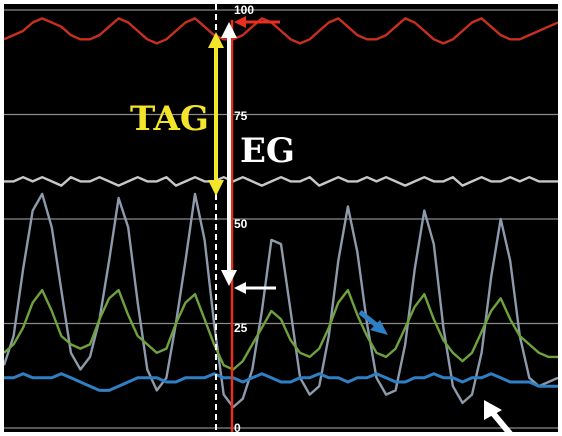 The height and width of the screenshot is (436, 562). Describe the element at coordinates (281, 382) in the screenshot. I see `trace-blue` at that location.